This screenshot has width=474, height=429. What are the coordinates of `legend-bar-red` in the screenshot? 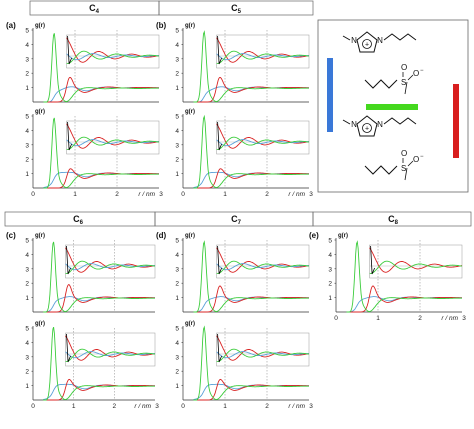 It's located at (456, 121).